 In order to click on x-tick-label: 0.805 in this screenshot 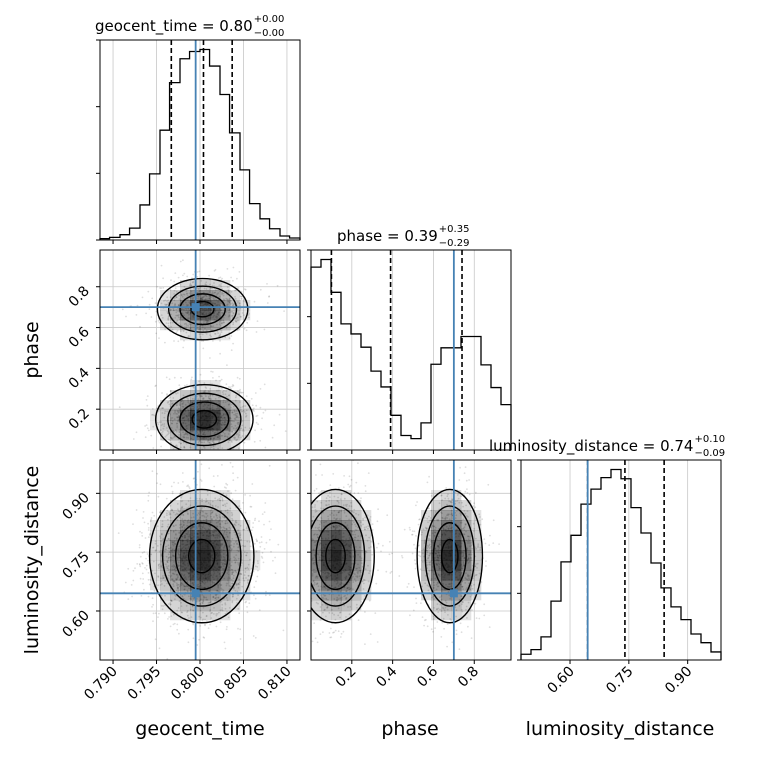, I will do `click(232, 684)`.